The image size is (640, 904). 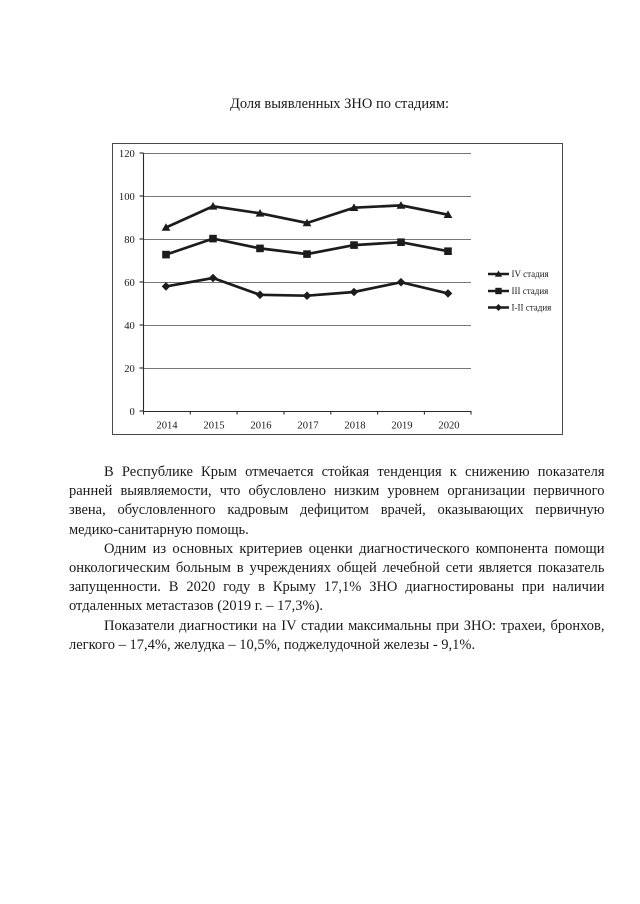 What do you see at coordinates (129, 369) in the screenshot?
I see `svg-text: 20` at bounding box center [129, 369].